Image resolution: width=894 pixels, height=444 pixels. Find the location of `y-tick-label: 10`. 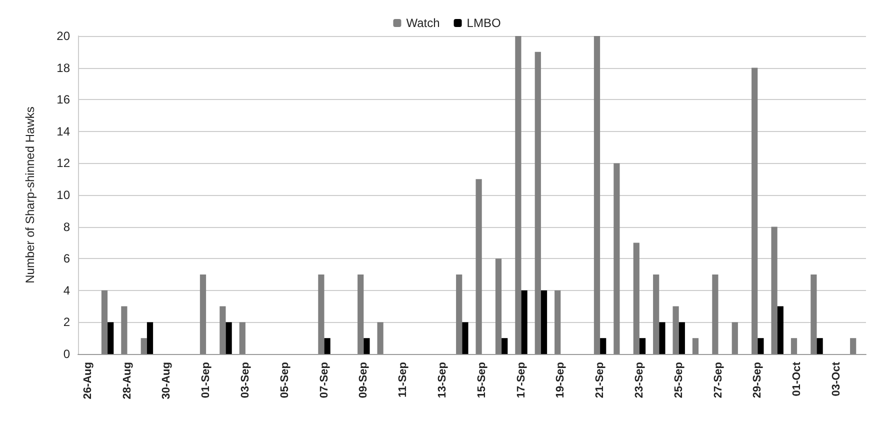

y-tick-label: 10 is located at coordinates (63, 195).